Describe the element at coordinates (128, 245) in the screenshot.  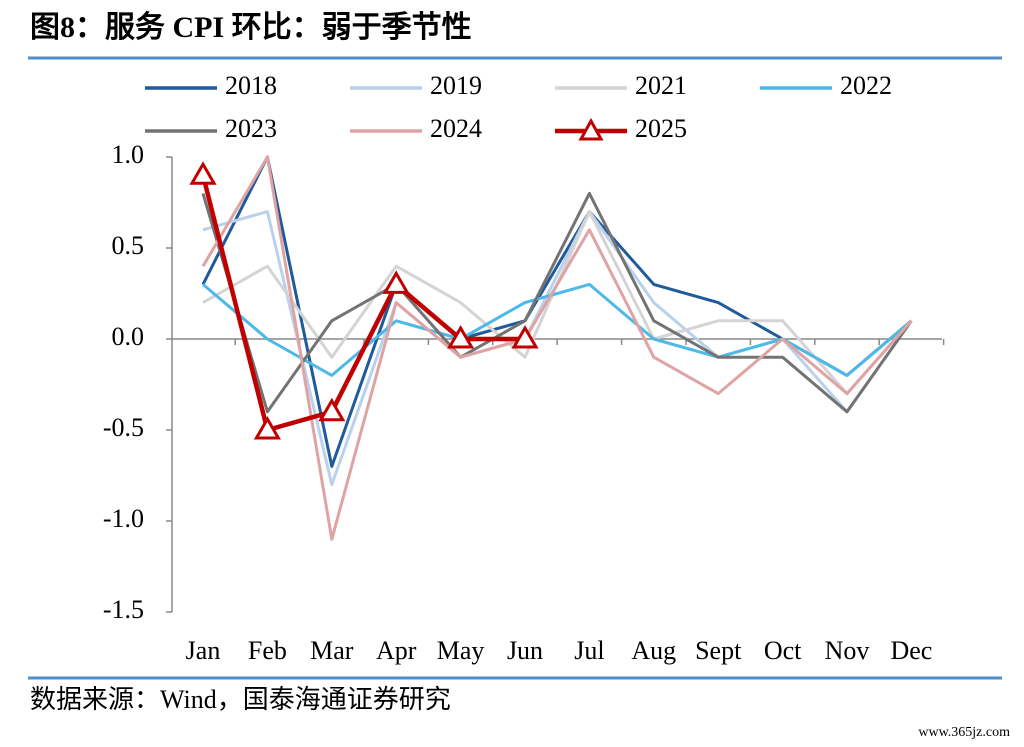
I see `y-tick-label: 0.5` at that location.